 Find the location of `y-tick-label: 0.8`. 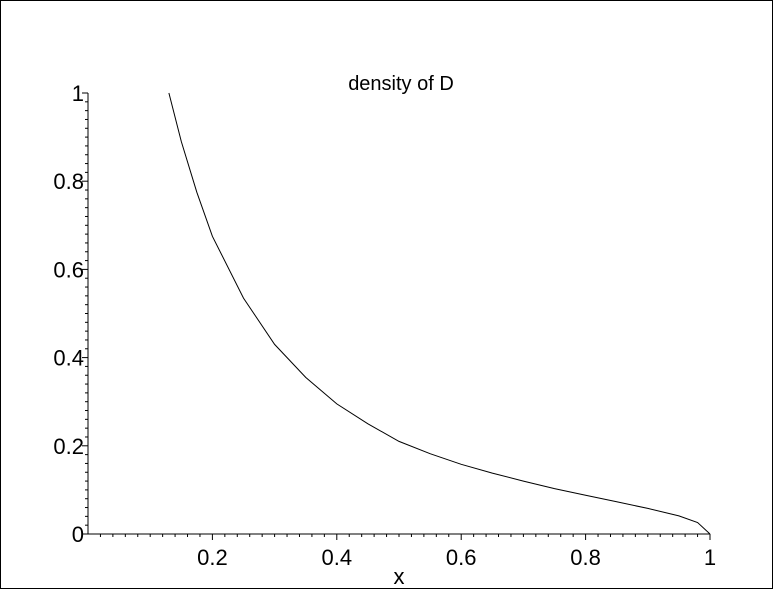

y-tick-label: 0.8 is located at coordinates (68, 181).